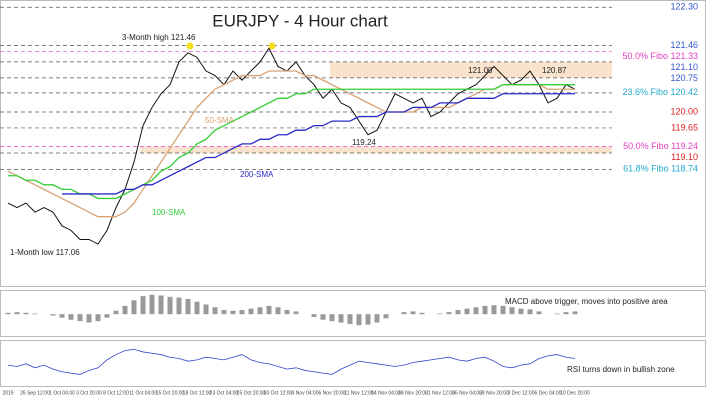  What do you see at coordinates (684, 78) in the screenshot?
I see `level-label: 120.75` at bounding box center [684, 78].